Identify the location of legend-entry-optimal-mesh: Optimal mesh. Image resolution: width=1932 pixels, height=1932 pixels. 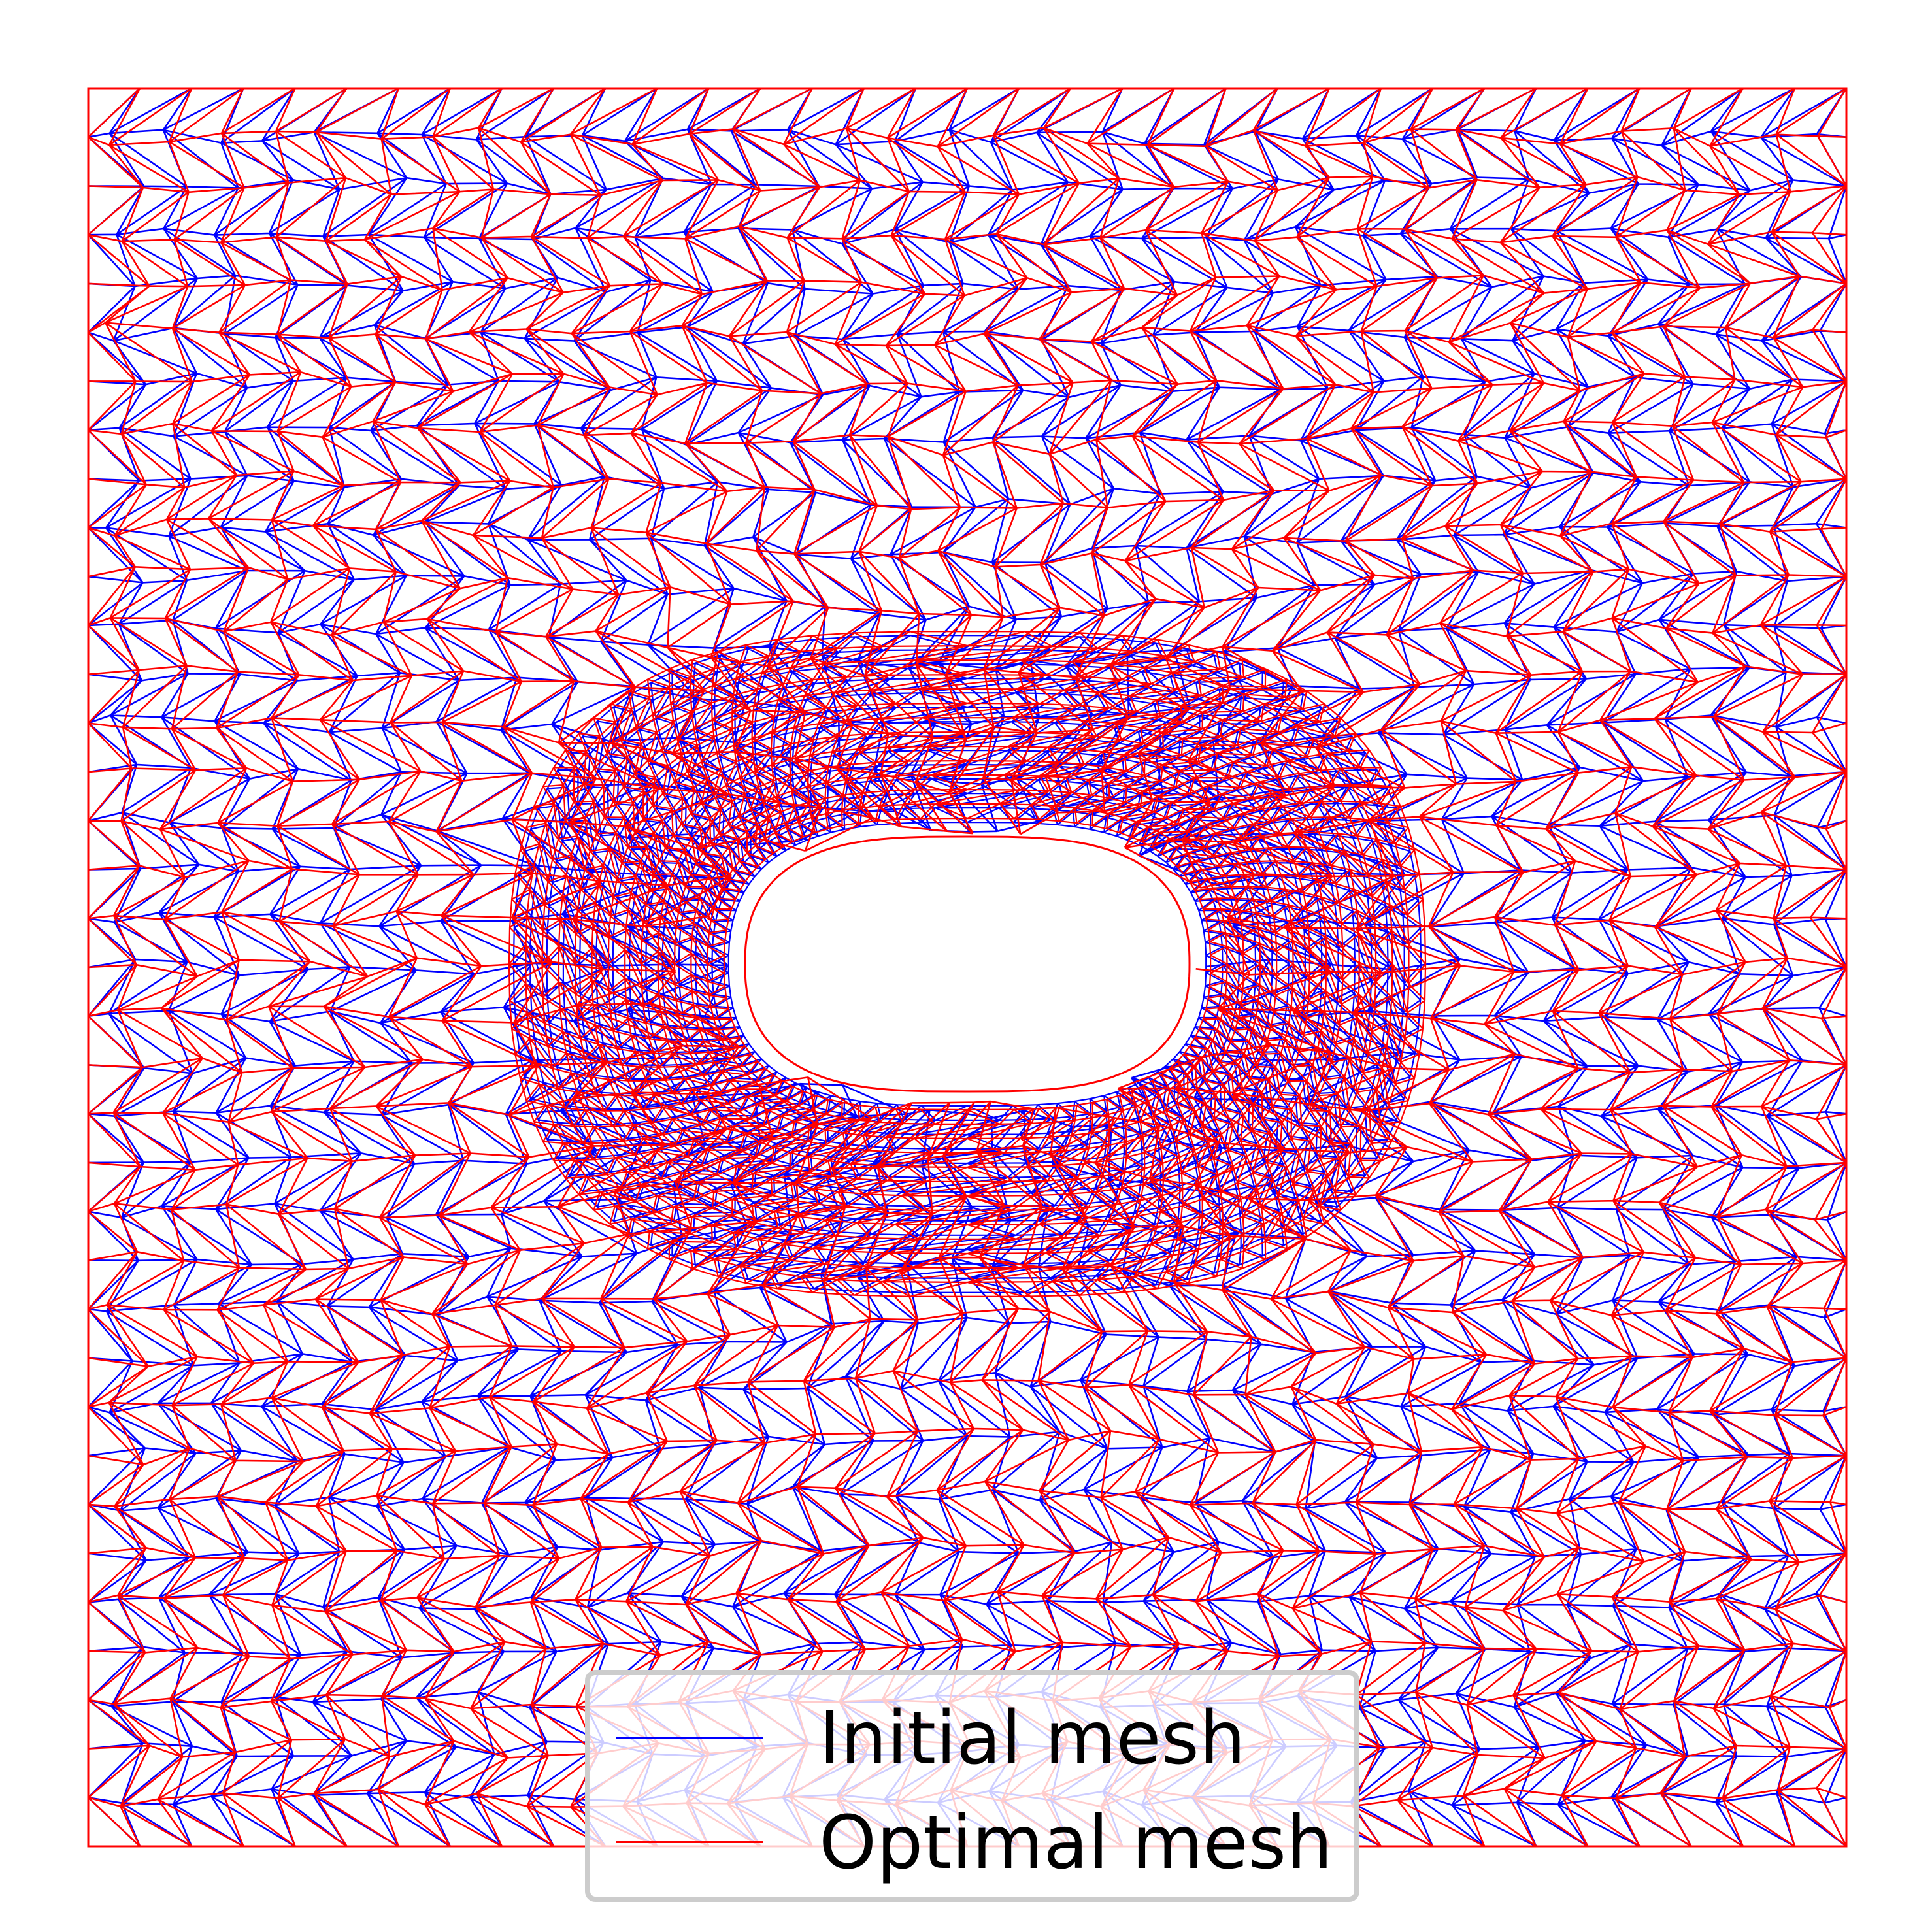
(975, 1843).